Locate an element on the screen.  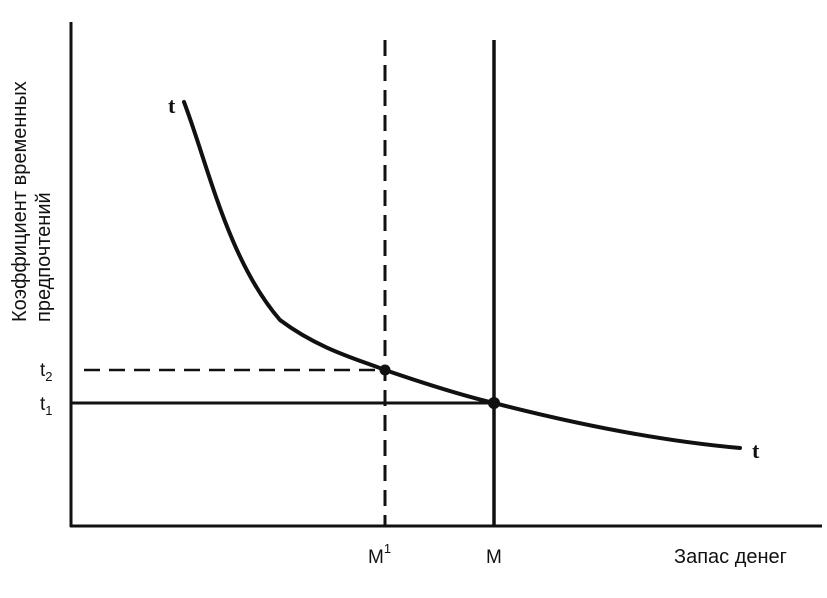
y-tick-t1-base: t is located at coordinates (43, 404).